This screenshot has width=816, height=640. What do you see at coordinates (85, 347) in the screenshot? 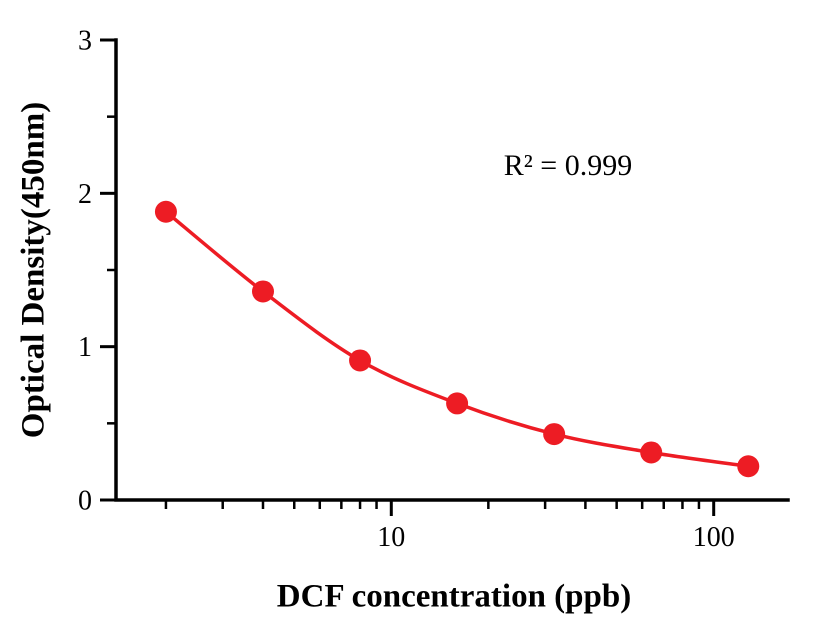
I see `y-tick-label: 1` at bounding box center [85, 347].